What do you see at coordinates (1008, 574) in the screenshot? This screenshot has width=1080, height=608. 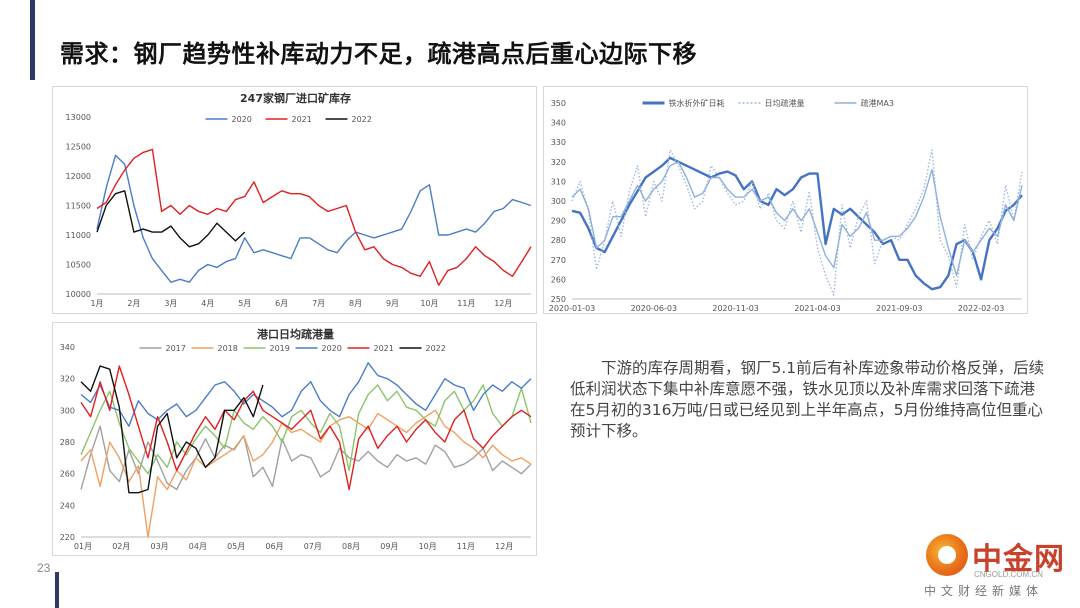 I see `brand-domain: CNGOLD.COM.CN` at bounding box center [1008, 574].